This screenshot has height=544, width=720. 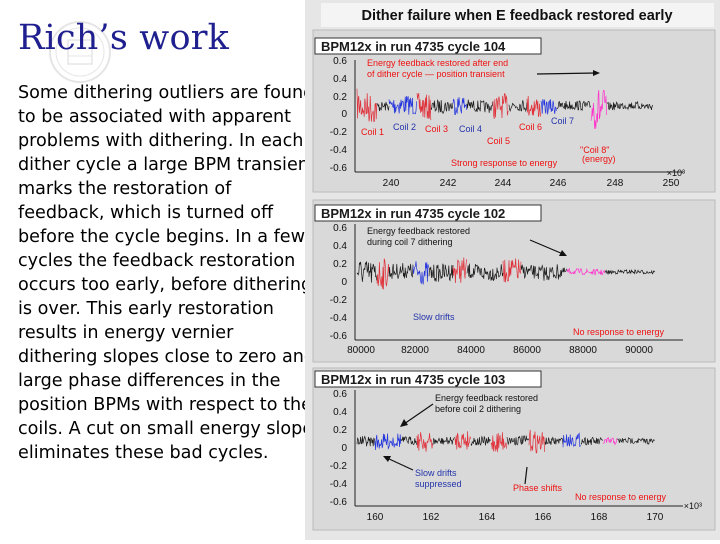 I want to click on annotation-text: Coil 3, so click(x=436, y=129).